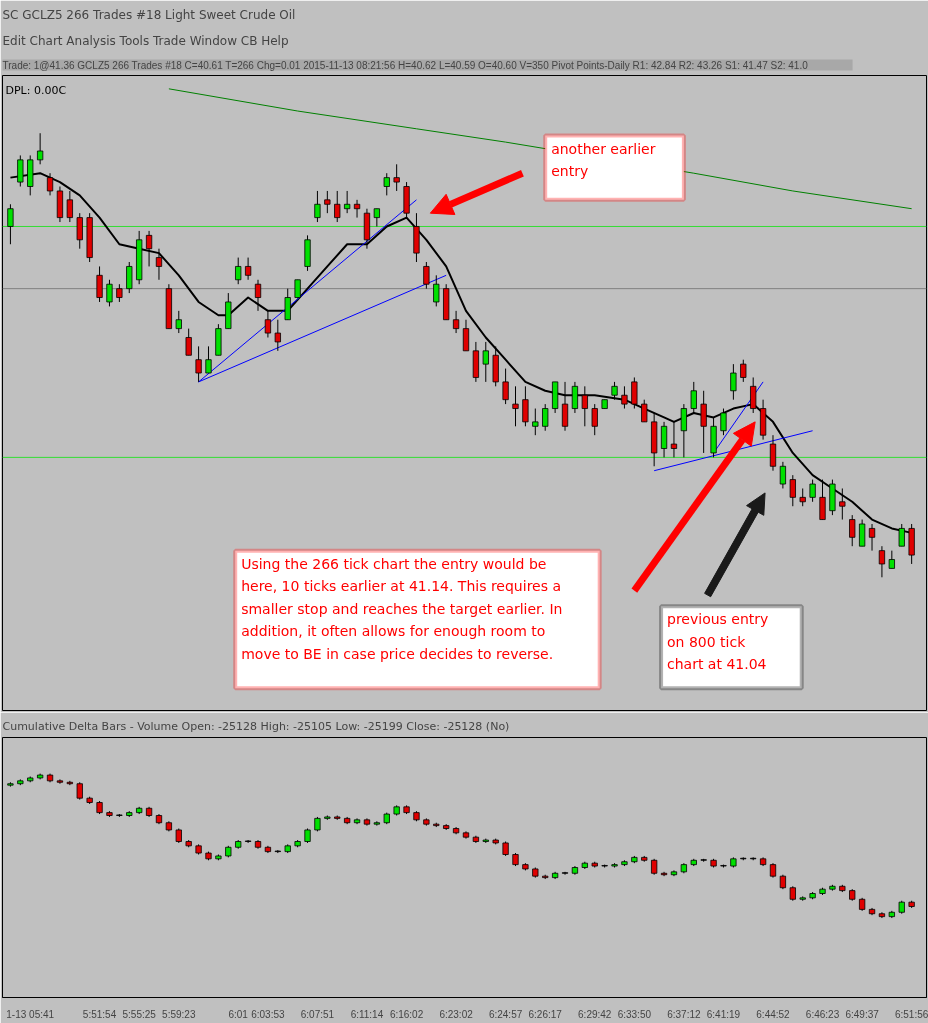 This screenshot has width=928, height=1023. I want to click on x-tick-label: 6:49:37, so click(862, 1014).